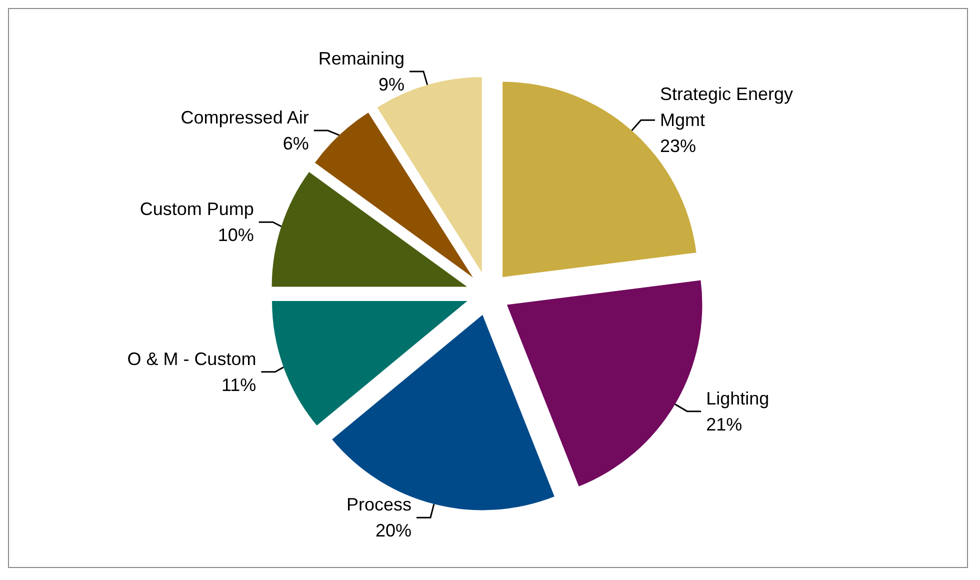  I want to click on data-label: 20%, so click(393, 530).